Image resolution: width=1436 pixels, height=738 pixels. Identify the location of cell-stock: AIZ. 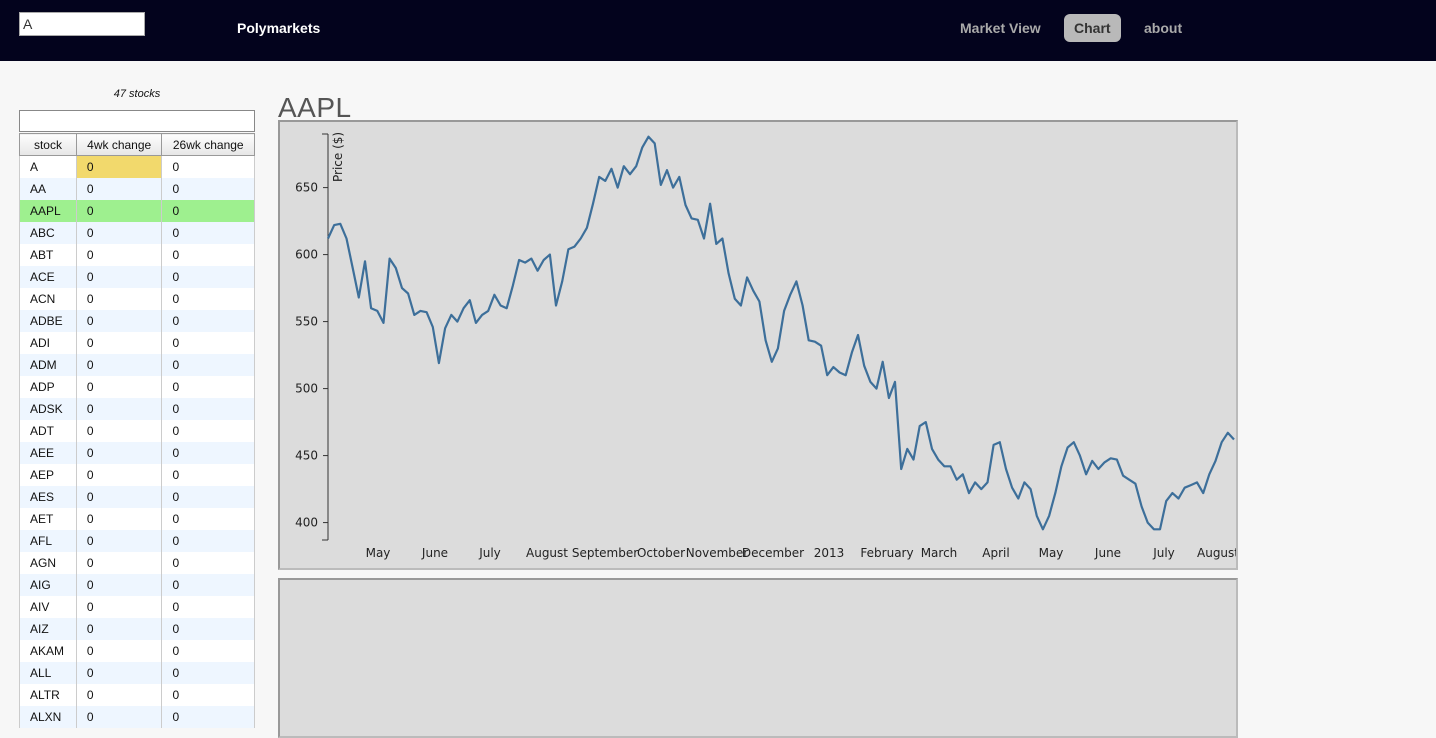
(48, 628).